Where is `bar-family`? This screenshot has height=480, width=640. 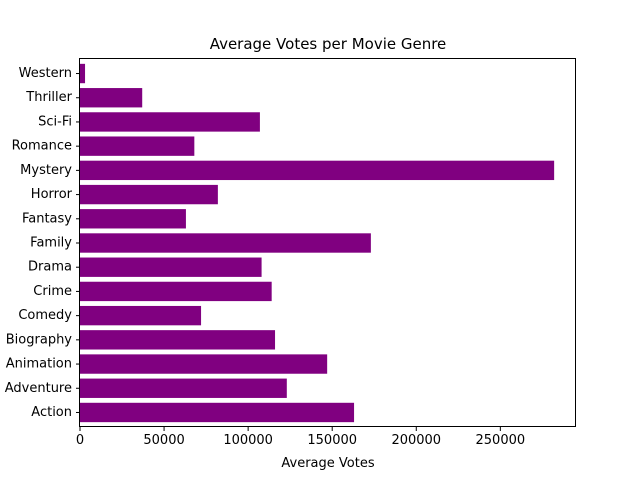 bar-family is located at coordinates (225, 243).